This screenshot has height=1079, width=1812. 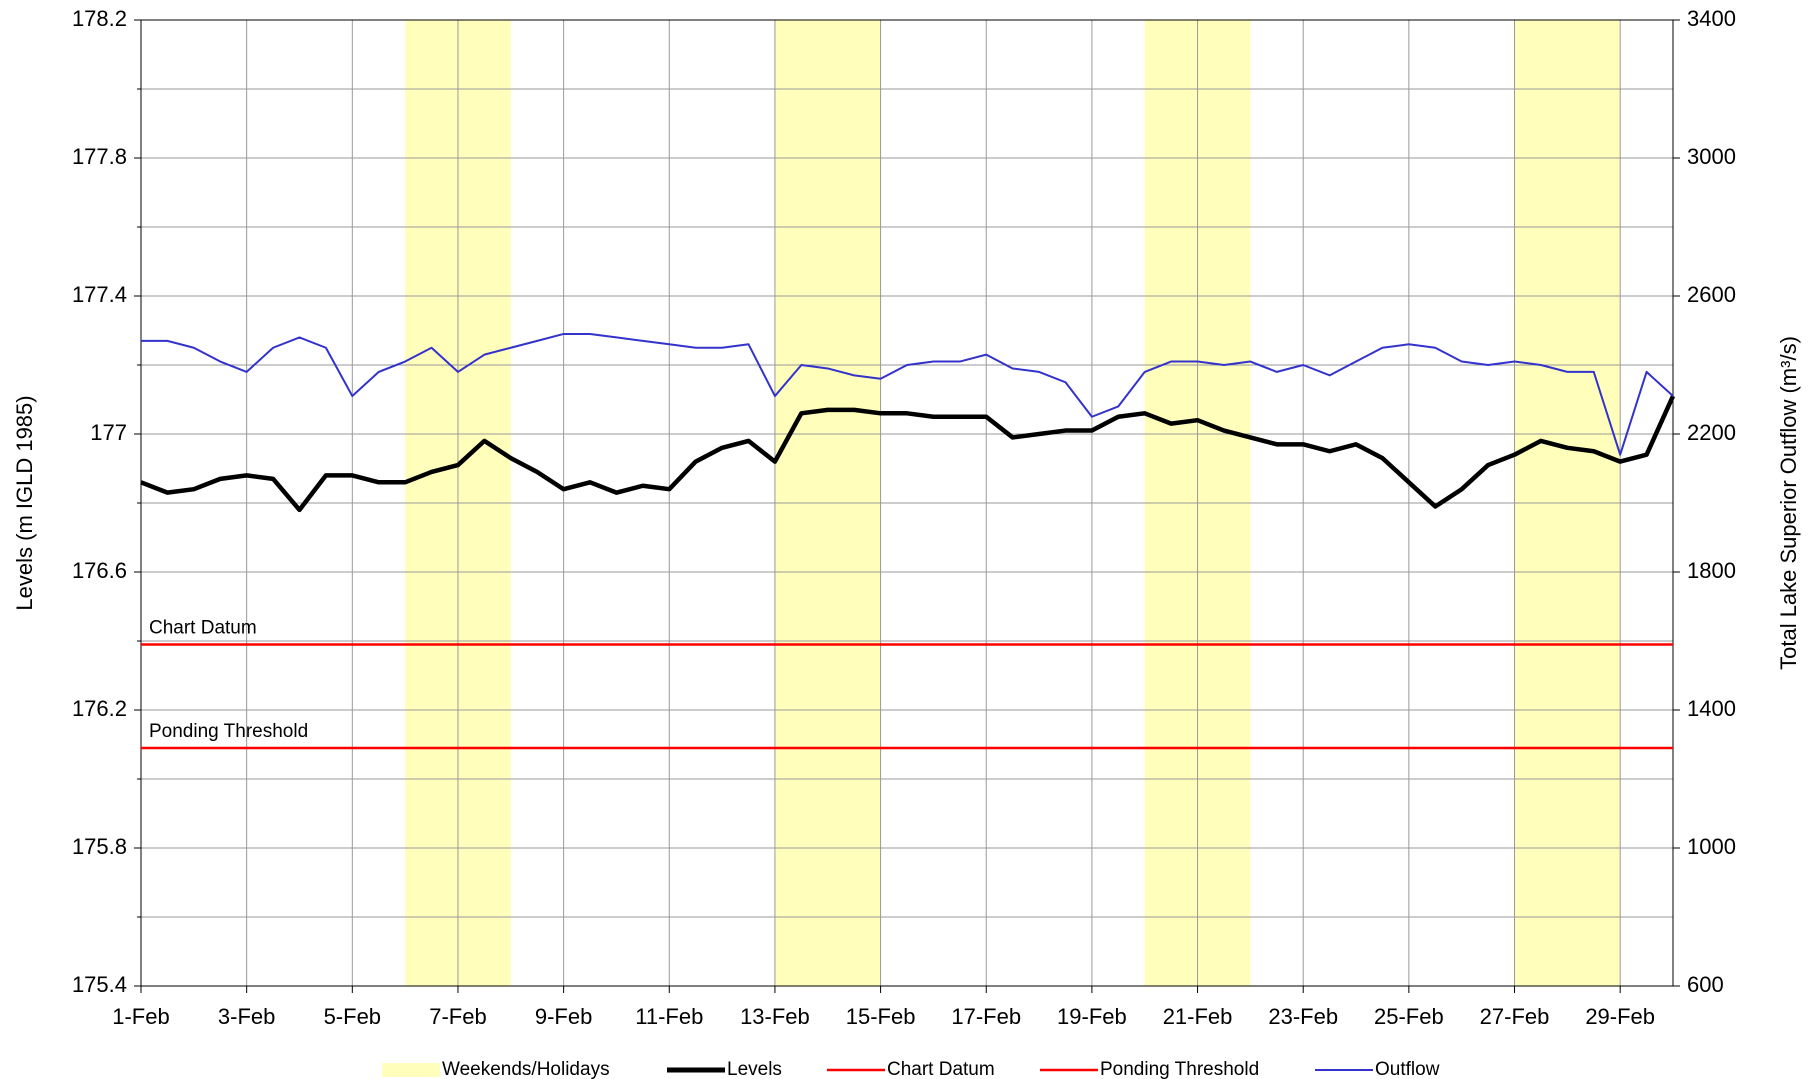 What do you see at coordinates (99, 984) in the screenshot?
I see `y-tick-label: 175.4` at bounding box center [99, 984].